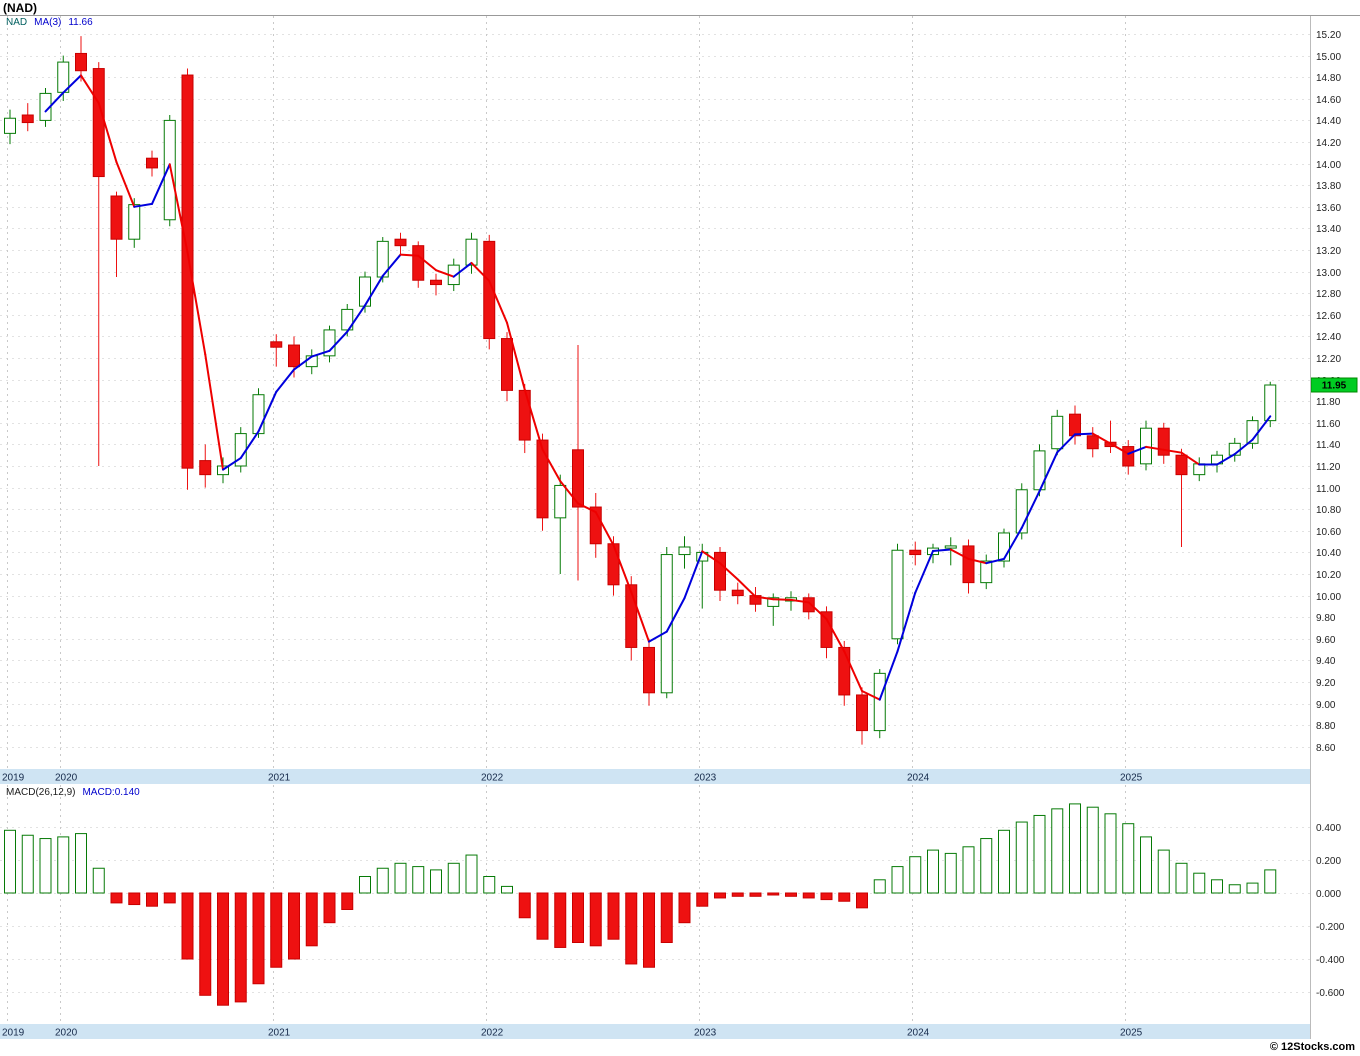 This screenshot has width=1360, height=1056. Describe the element at coordinates (1328, 121) in the screenshot. I see `svg-text: 14.40` at that location.